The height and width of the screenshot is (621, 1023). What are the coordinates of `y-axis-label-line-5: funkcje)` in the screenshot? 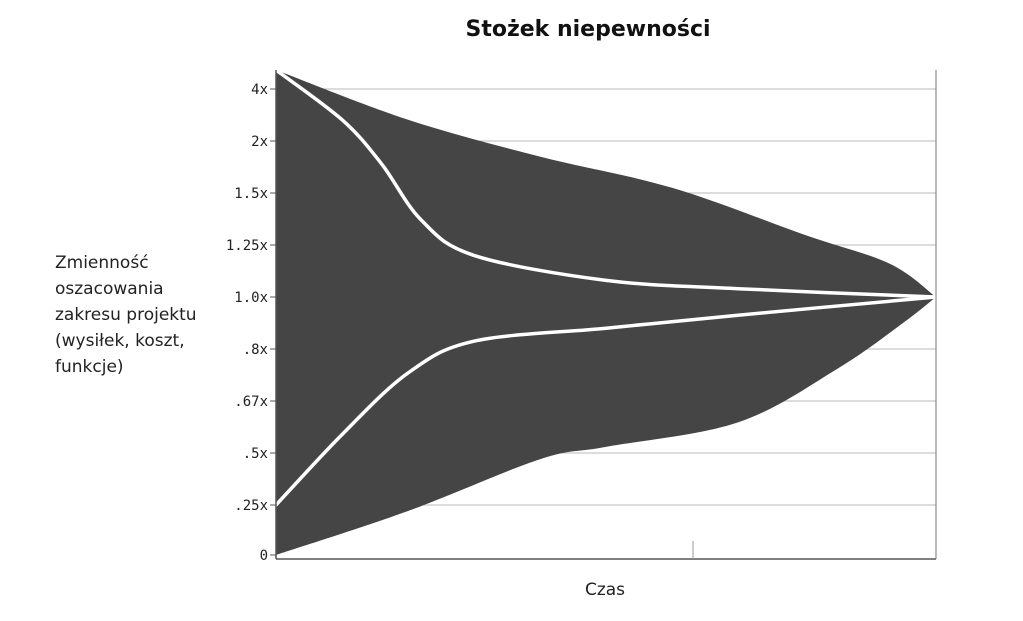 It's located at (89, 367).